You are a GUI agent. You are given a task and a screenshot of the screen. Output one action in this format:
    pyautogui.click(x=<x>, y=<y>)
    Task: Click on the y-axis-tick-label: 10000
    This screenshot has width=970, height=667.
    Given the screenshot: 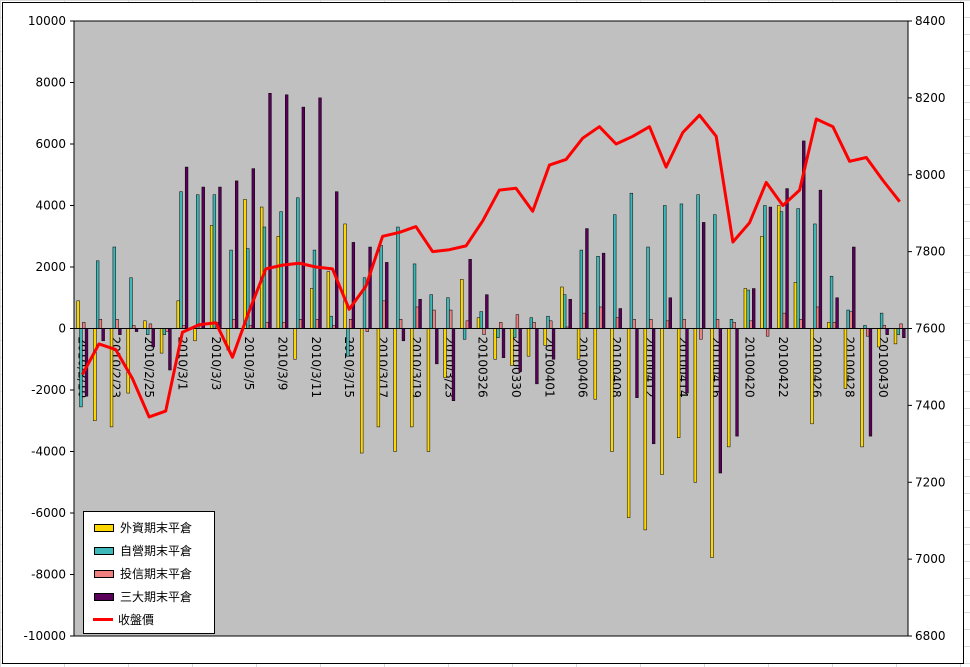 What is the action you would take?
    pyautogui.click(x=47, y=21)
    